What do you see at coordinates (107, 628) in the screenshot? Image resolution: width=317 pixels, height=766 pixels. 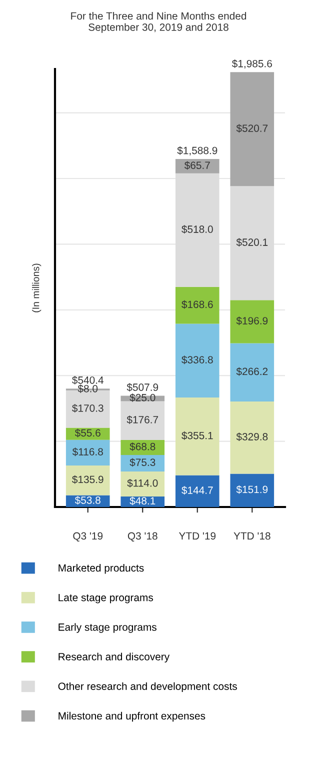 I see `legend-label: Early stage programs` at bounding box center [107, 628].